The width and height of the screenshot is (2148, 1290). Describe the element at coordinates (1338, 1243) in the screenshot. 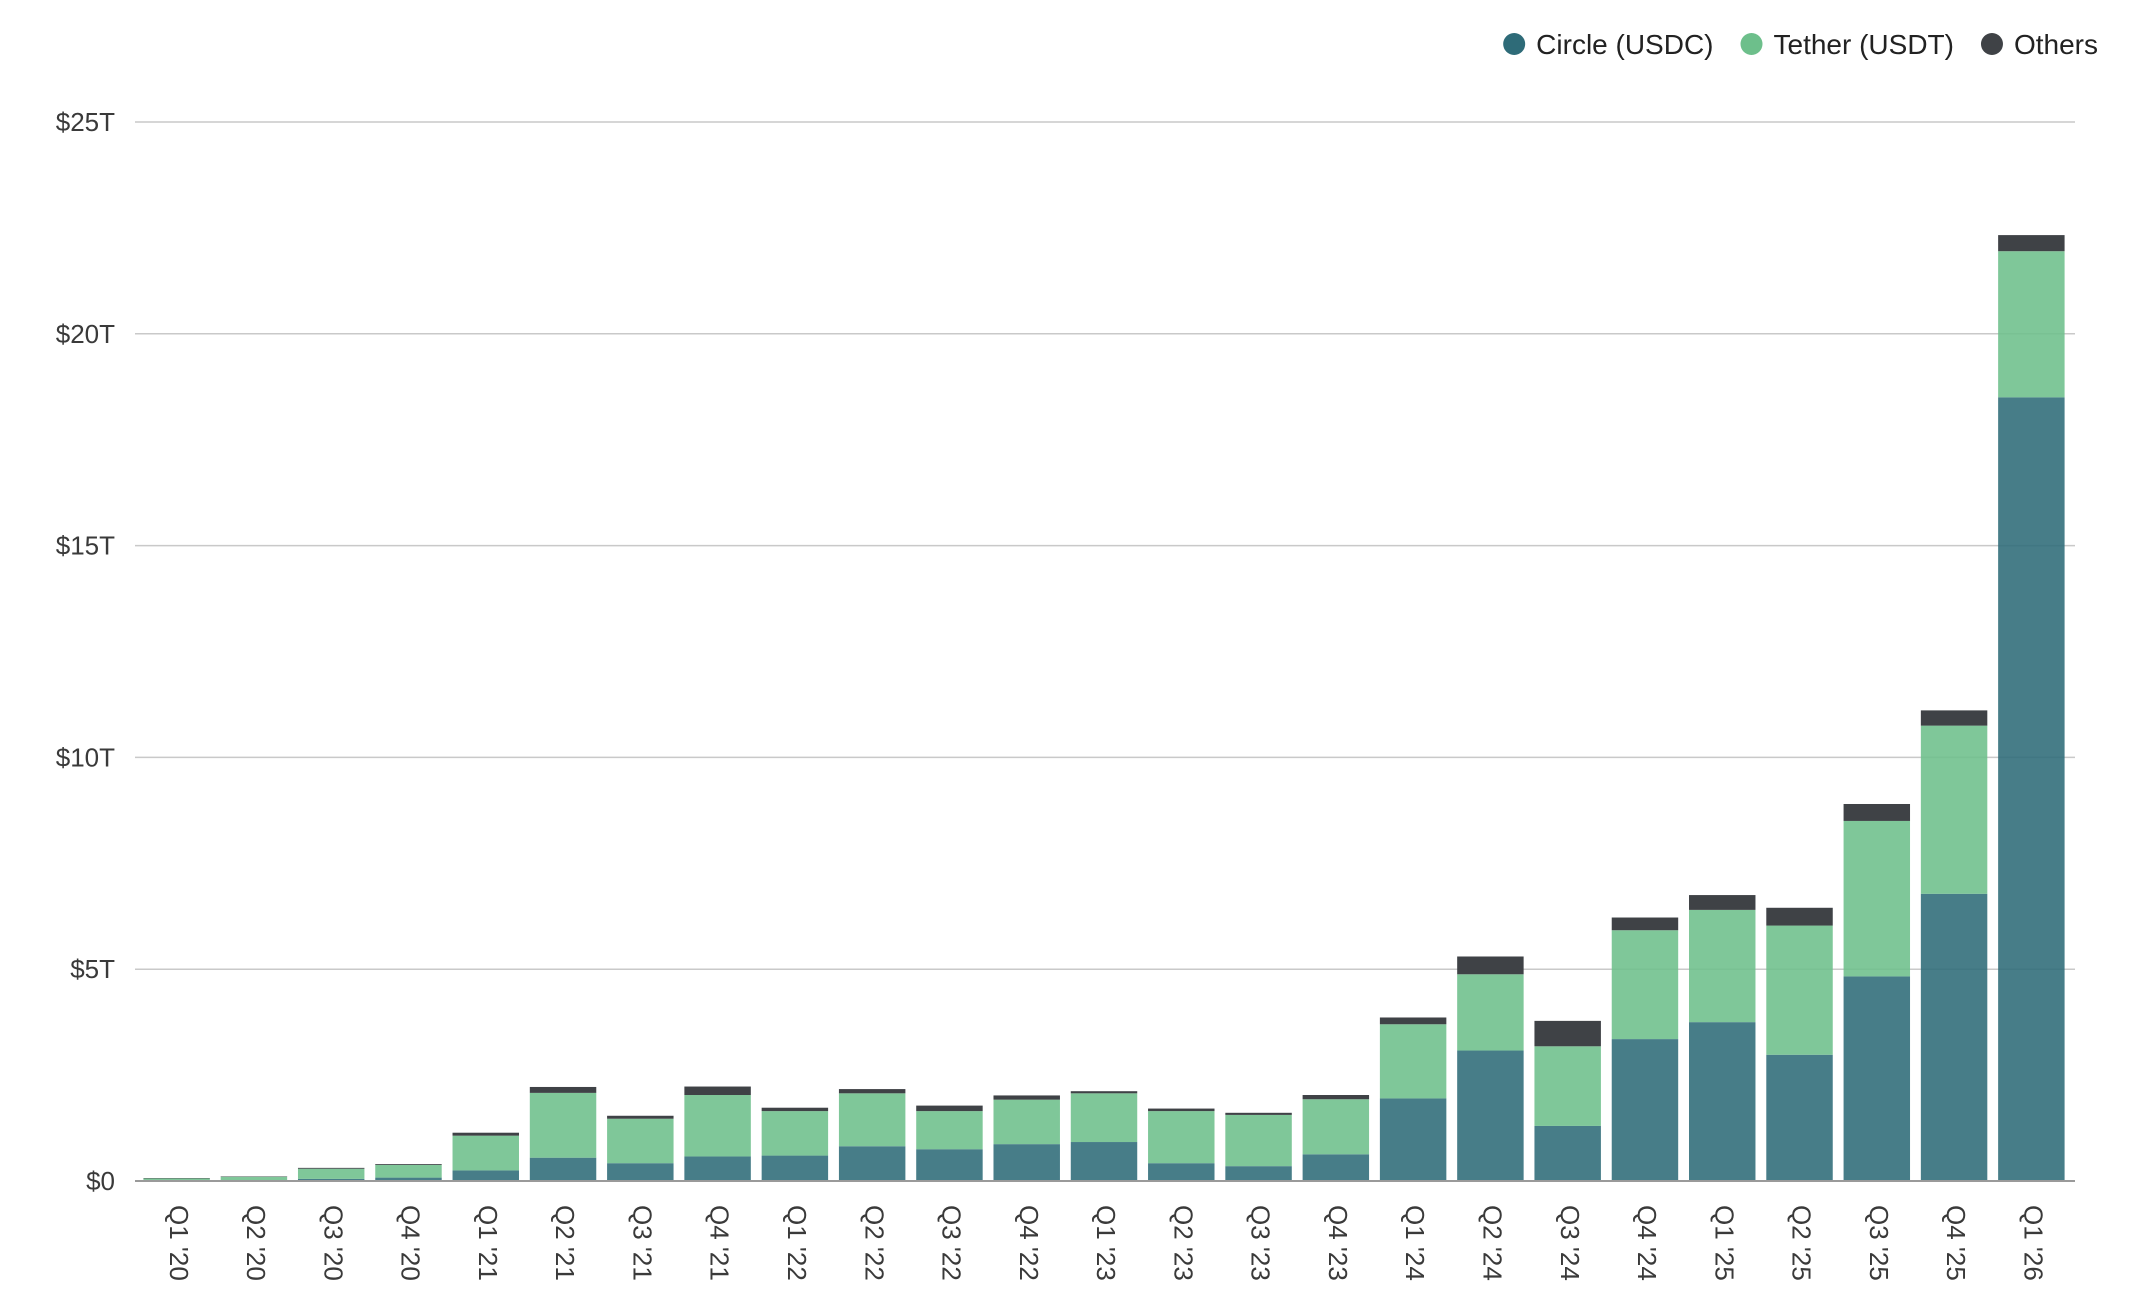

I see `x-tick-label: Q4 '23` at that location.